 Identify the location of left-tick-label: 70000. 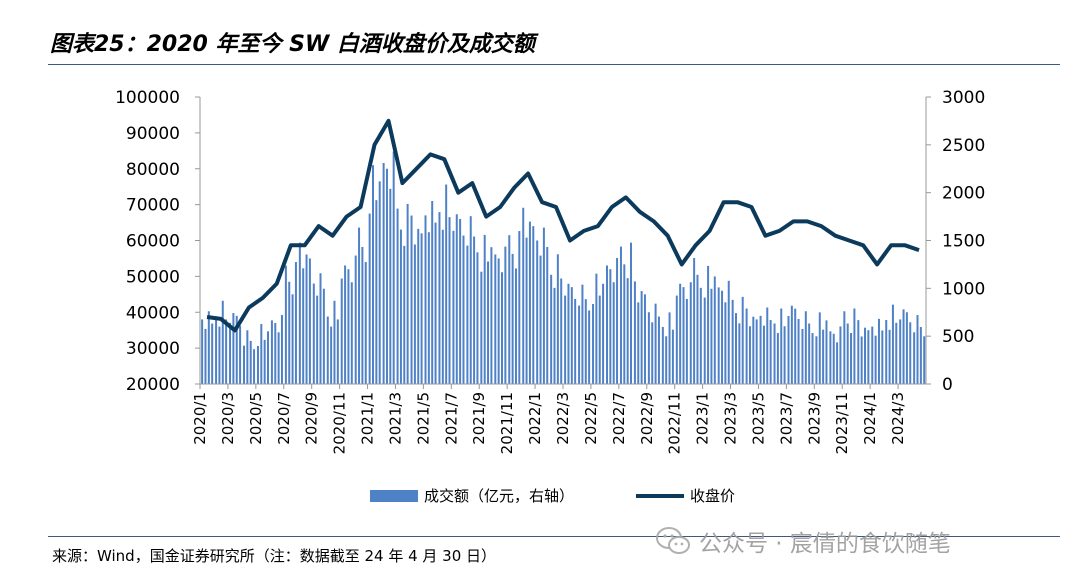
(153, 206).